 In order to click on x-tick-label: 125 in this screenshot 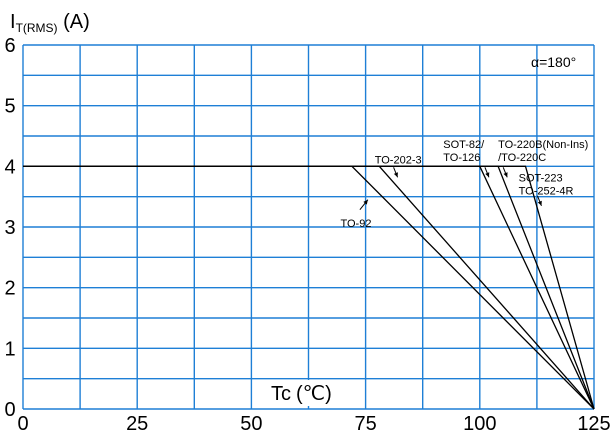, I will do `click(593, 424)`.